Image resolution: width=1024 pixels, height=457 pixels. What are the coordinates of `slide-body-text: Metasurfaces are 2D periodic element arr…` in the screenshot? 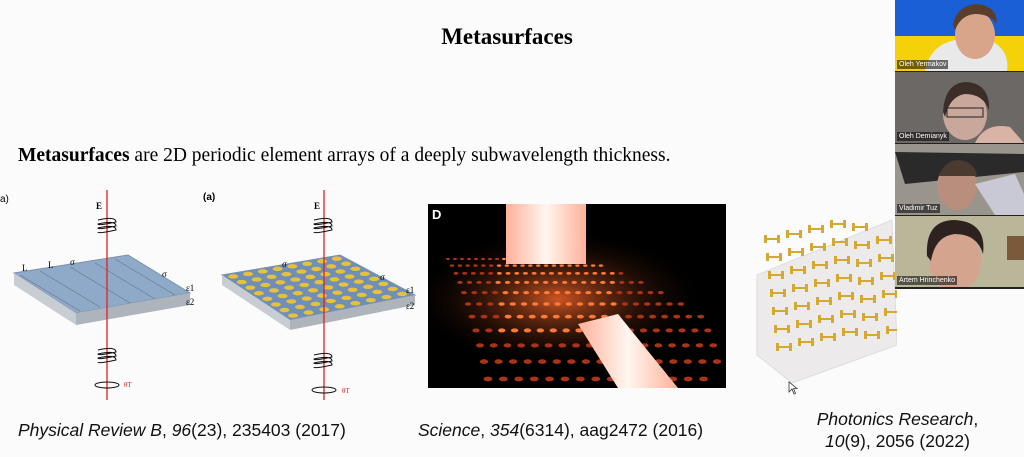 It's located at (344, 156).